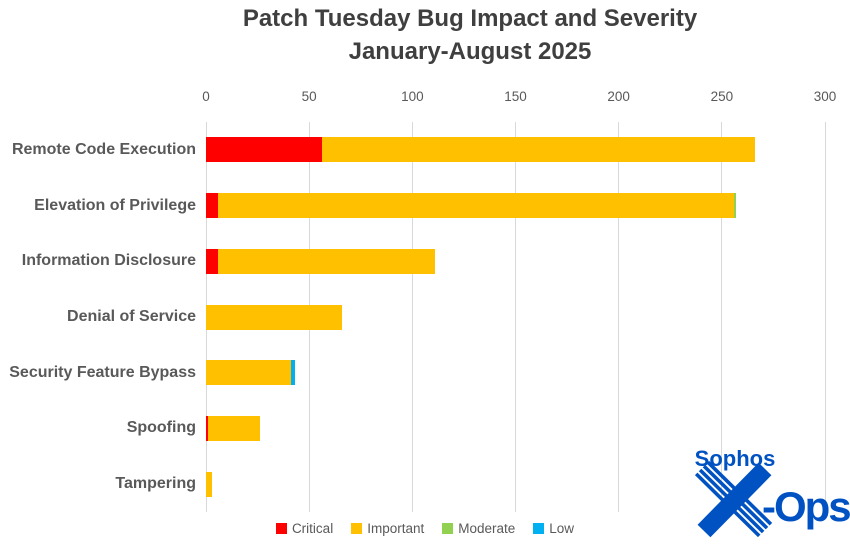  What do you see at coordinates (281, 528) in the screenshot?
I see `legend-swatch-critical` at bounding box center [281, 528].